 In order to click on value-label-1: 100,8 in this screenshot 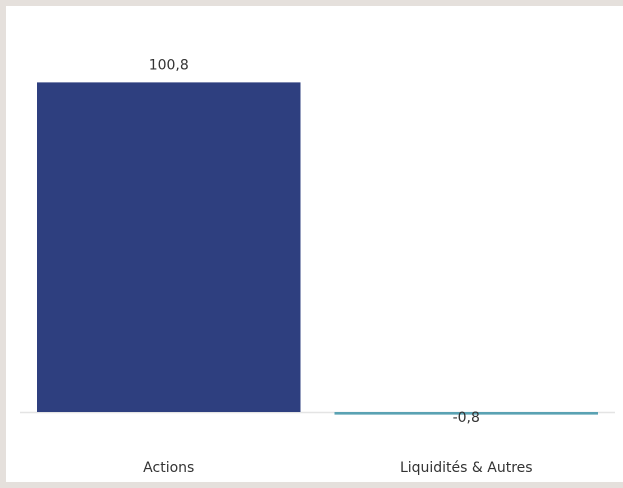, I will do `click(169, 65)`.